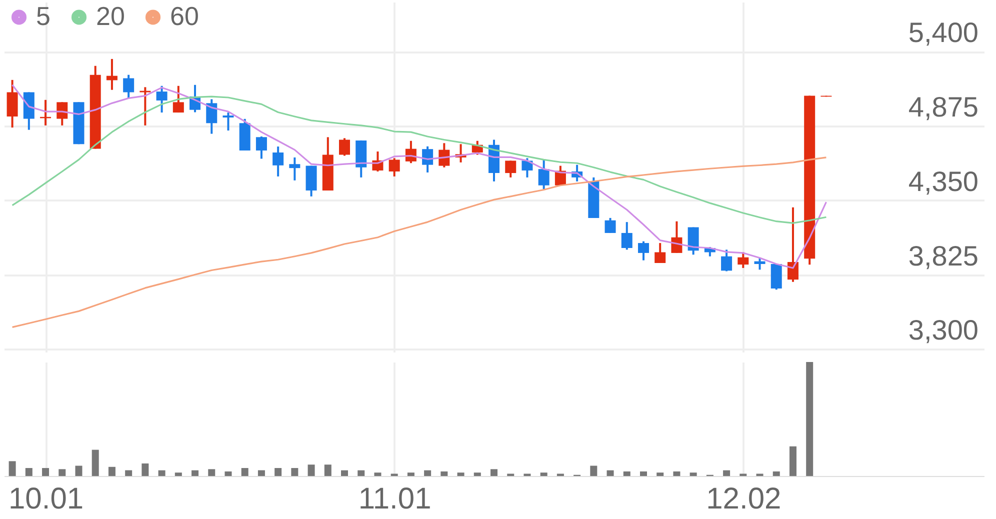 This screenshot has height=519, width=996. What do you see at coordinates (943, 330) in the screenshot?
I see `y-tick-label: 3,300` at bounding box center [943, 330].